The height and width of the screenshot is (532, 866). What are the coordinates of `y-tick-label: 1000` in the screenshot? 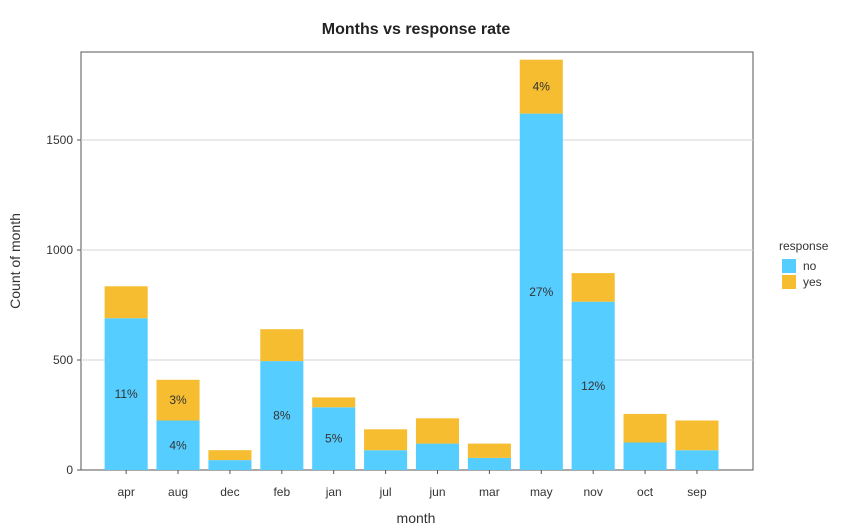 It's located at (59, 250).